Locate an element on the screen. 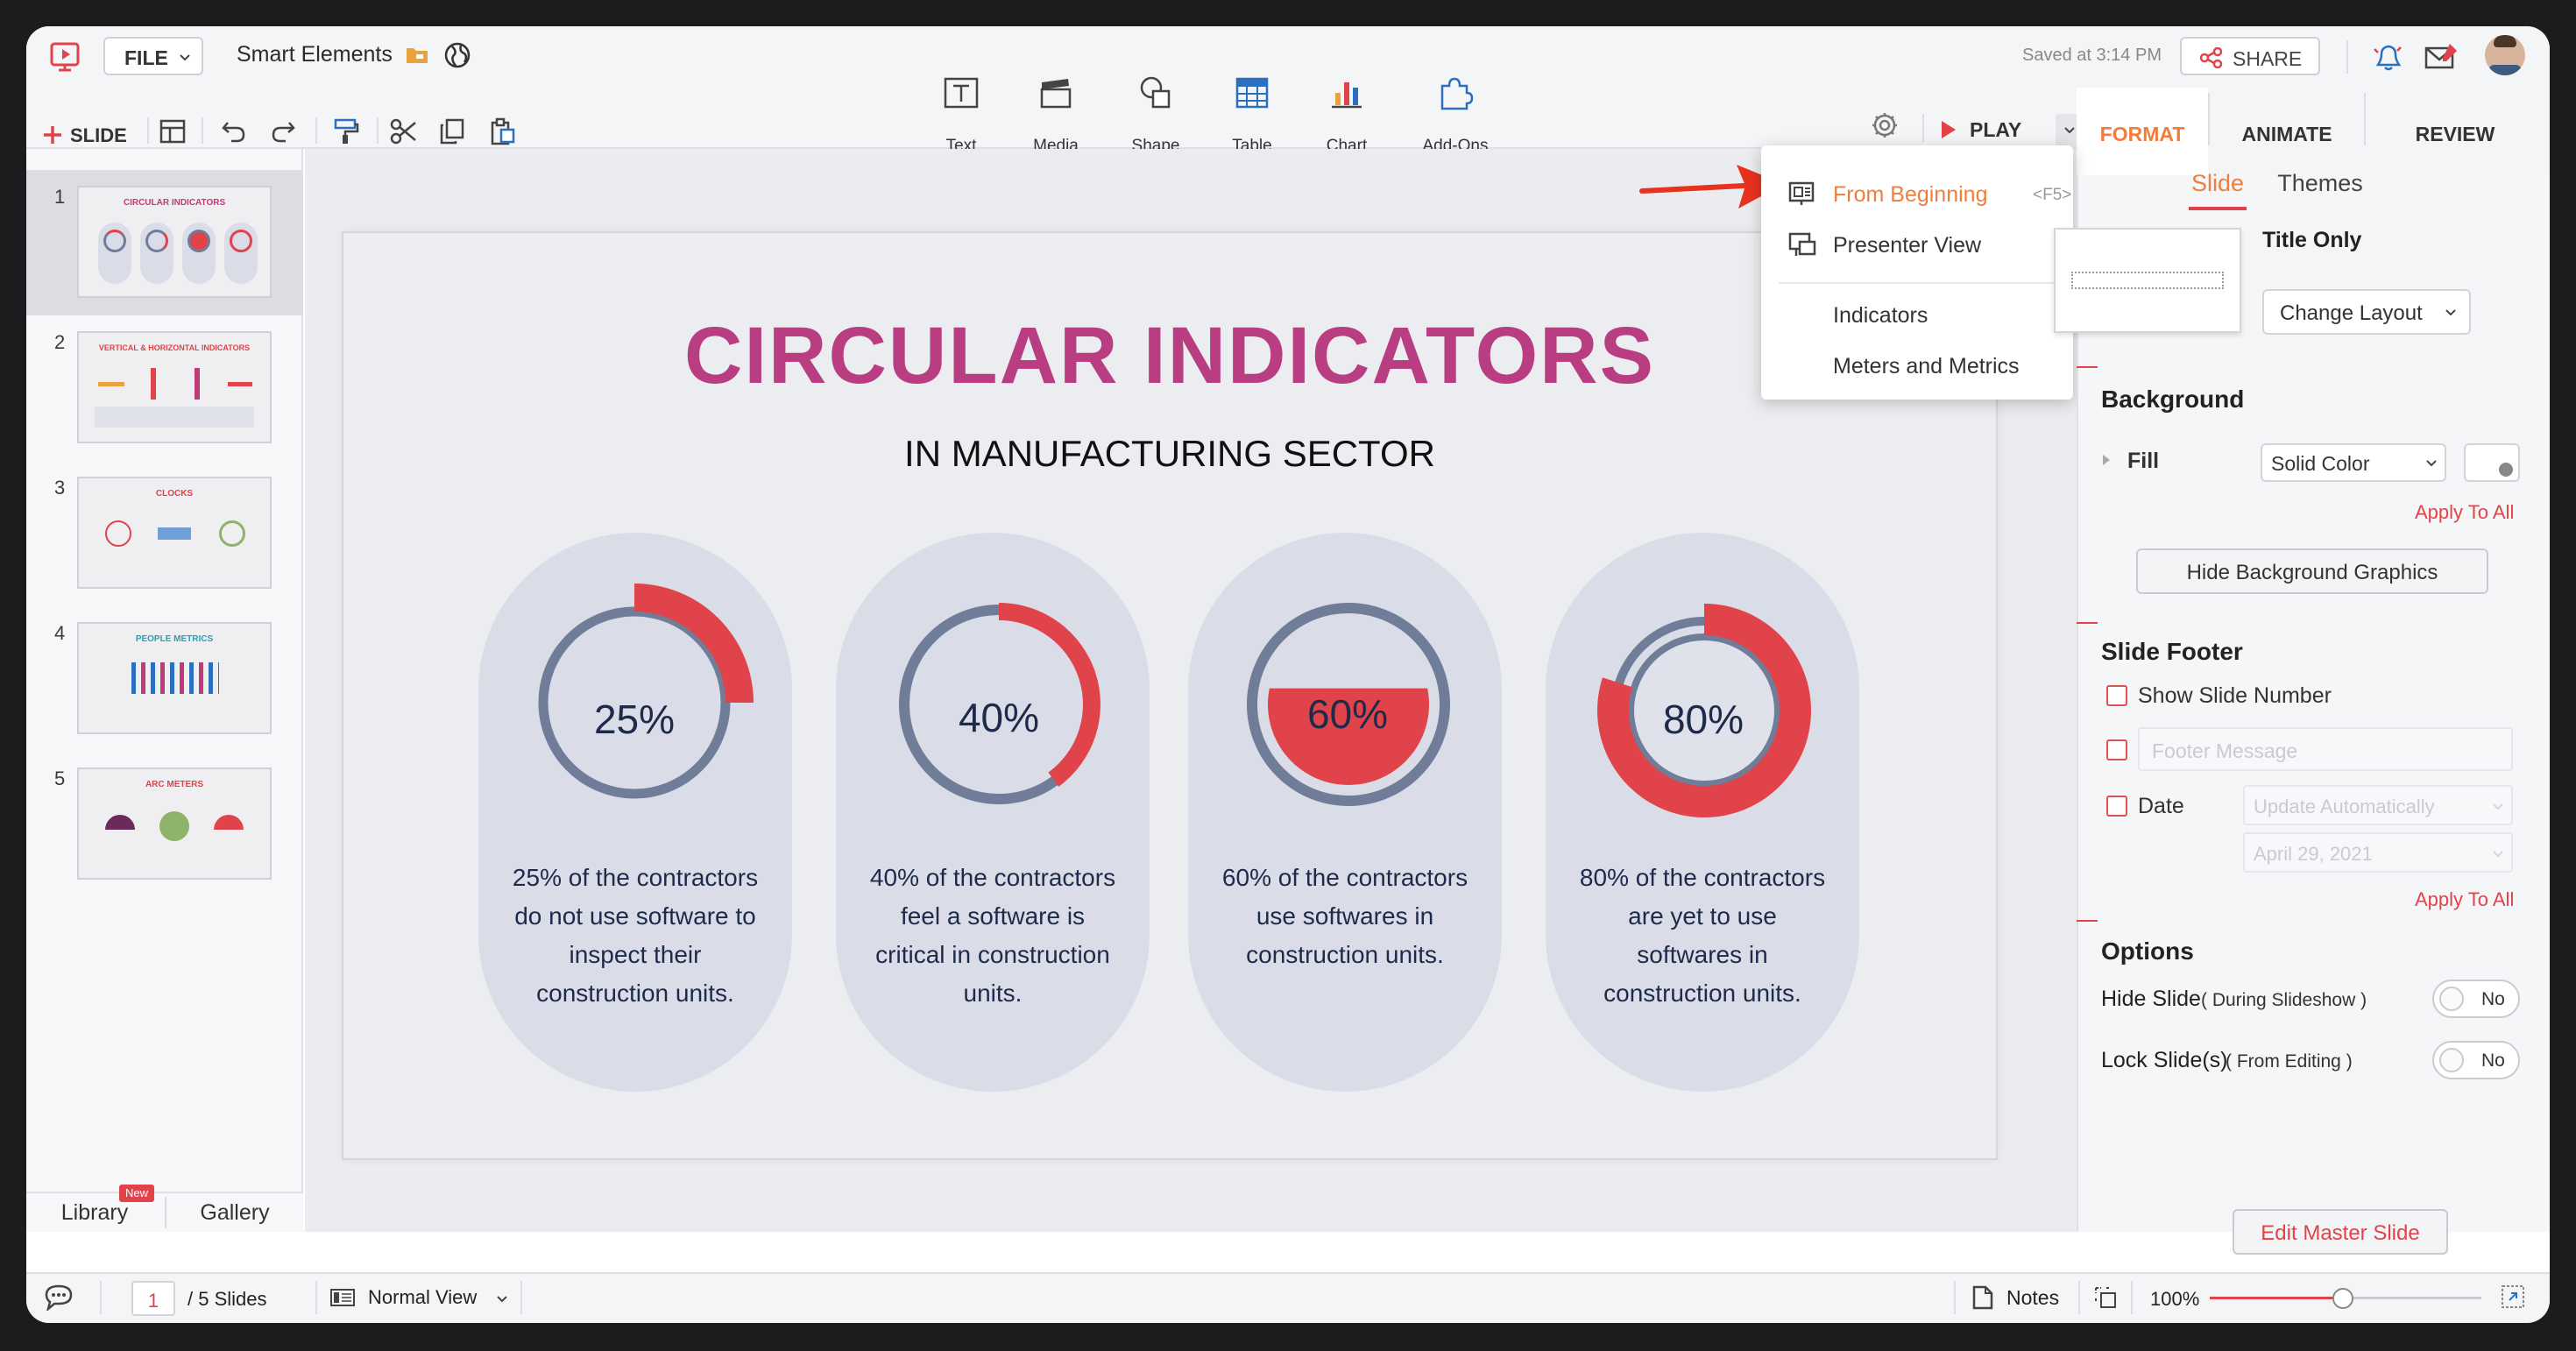 The image size is (2576, 1351). indicator-value: 25% is located at coordinates (634, 719).